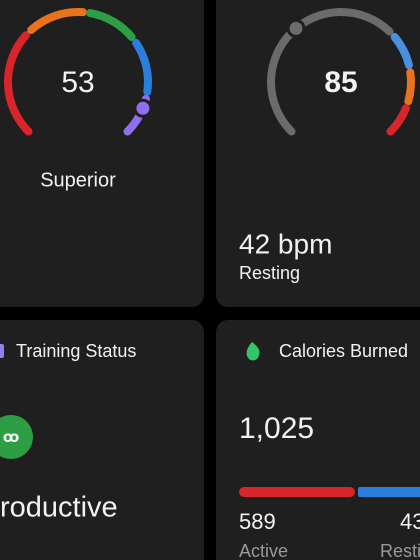 The image size is (420, 560). What do you see at coordinates (78, 180) in the screenshot?
I see `gauge-label: Superior` at bounding box center [78, 180].